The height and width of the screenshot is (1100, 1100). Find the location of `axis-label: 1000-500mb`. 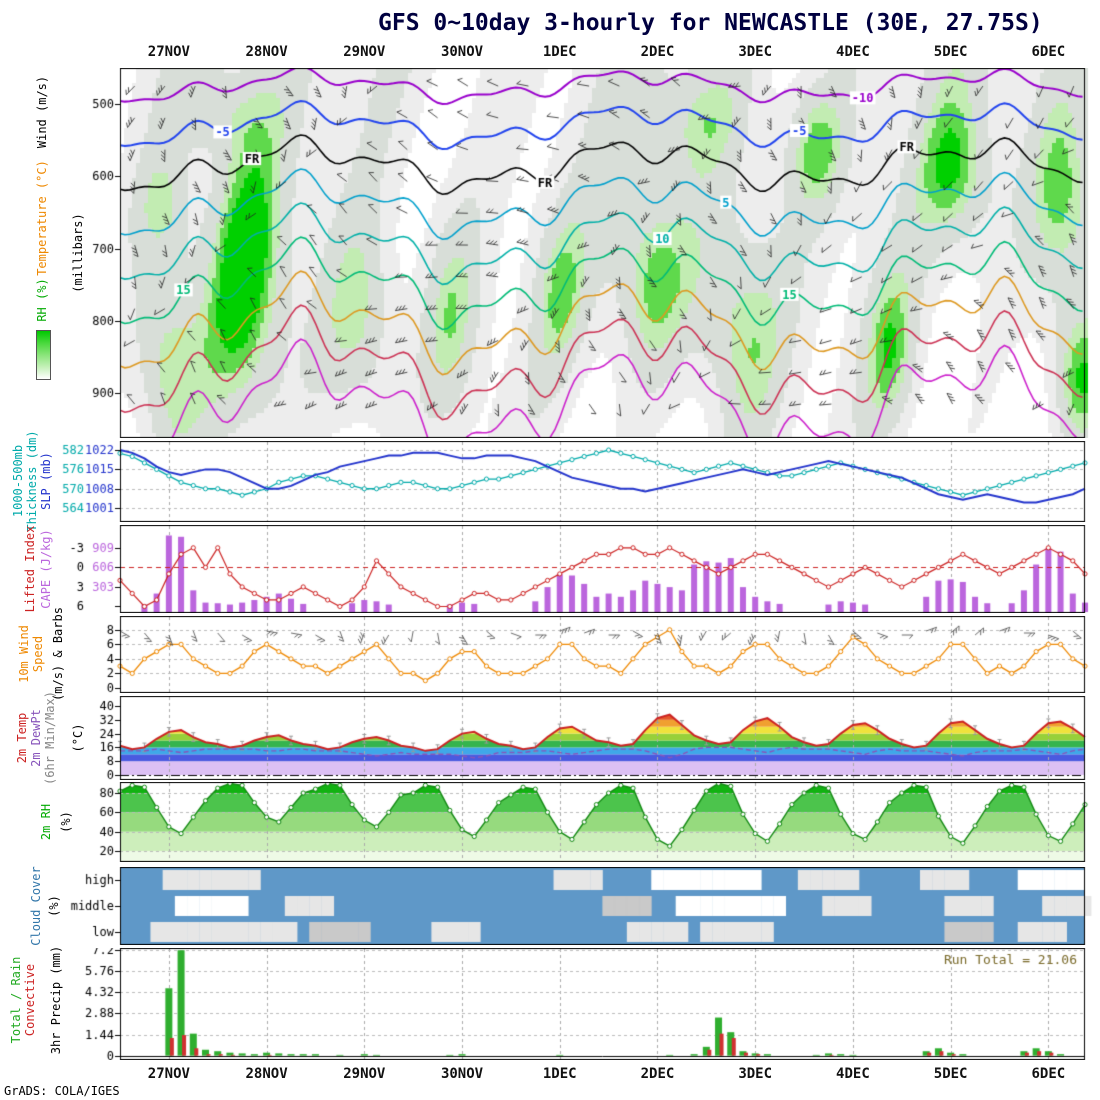

axis-label: 1000-500mb is located at coordinates (18, 481).